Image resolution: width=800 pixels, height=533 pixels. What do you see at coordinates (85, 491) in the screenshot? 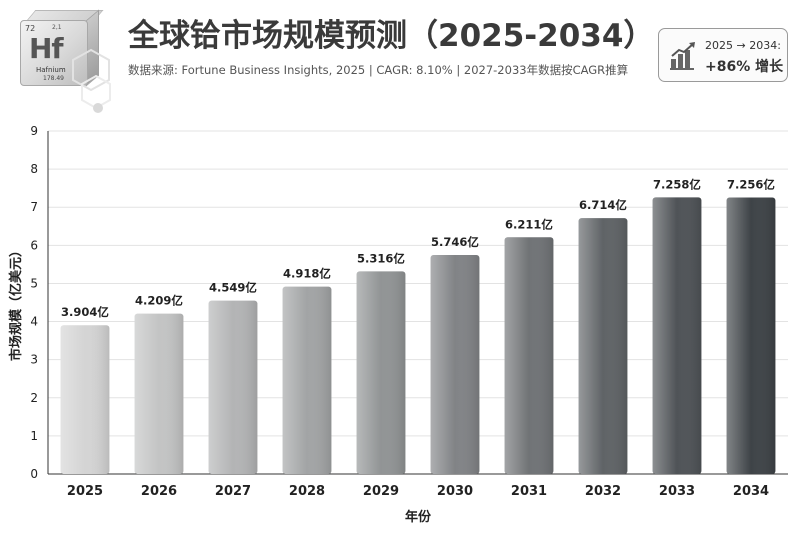
I see `x-tick-label: 2025` at bounding box center [85, 491].